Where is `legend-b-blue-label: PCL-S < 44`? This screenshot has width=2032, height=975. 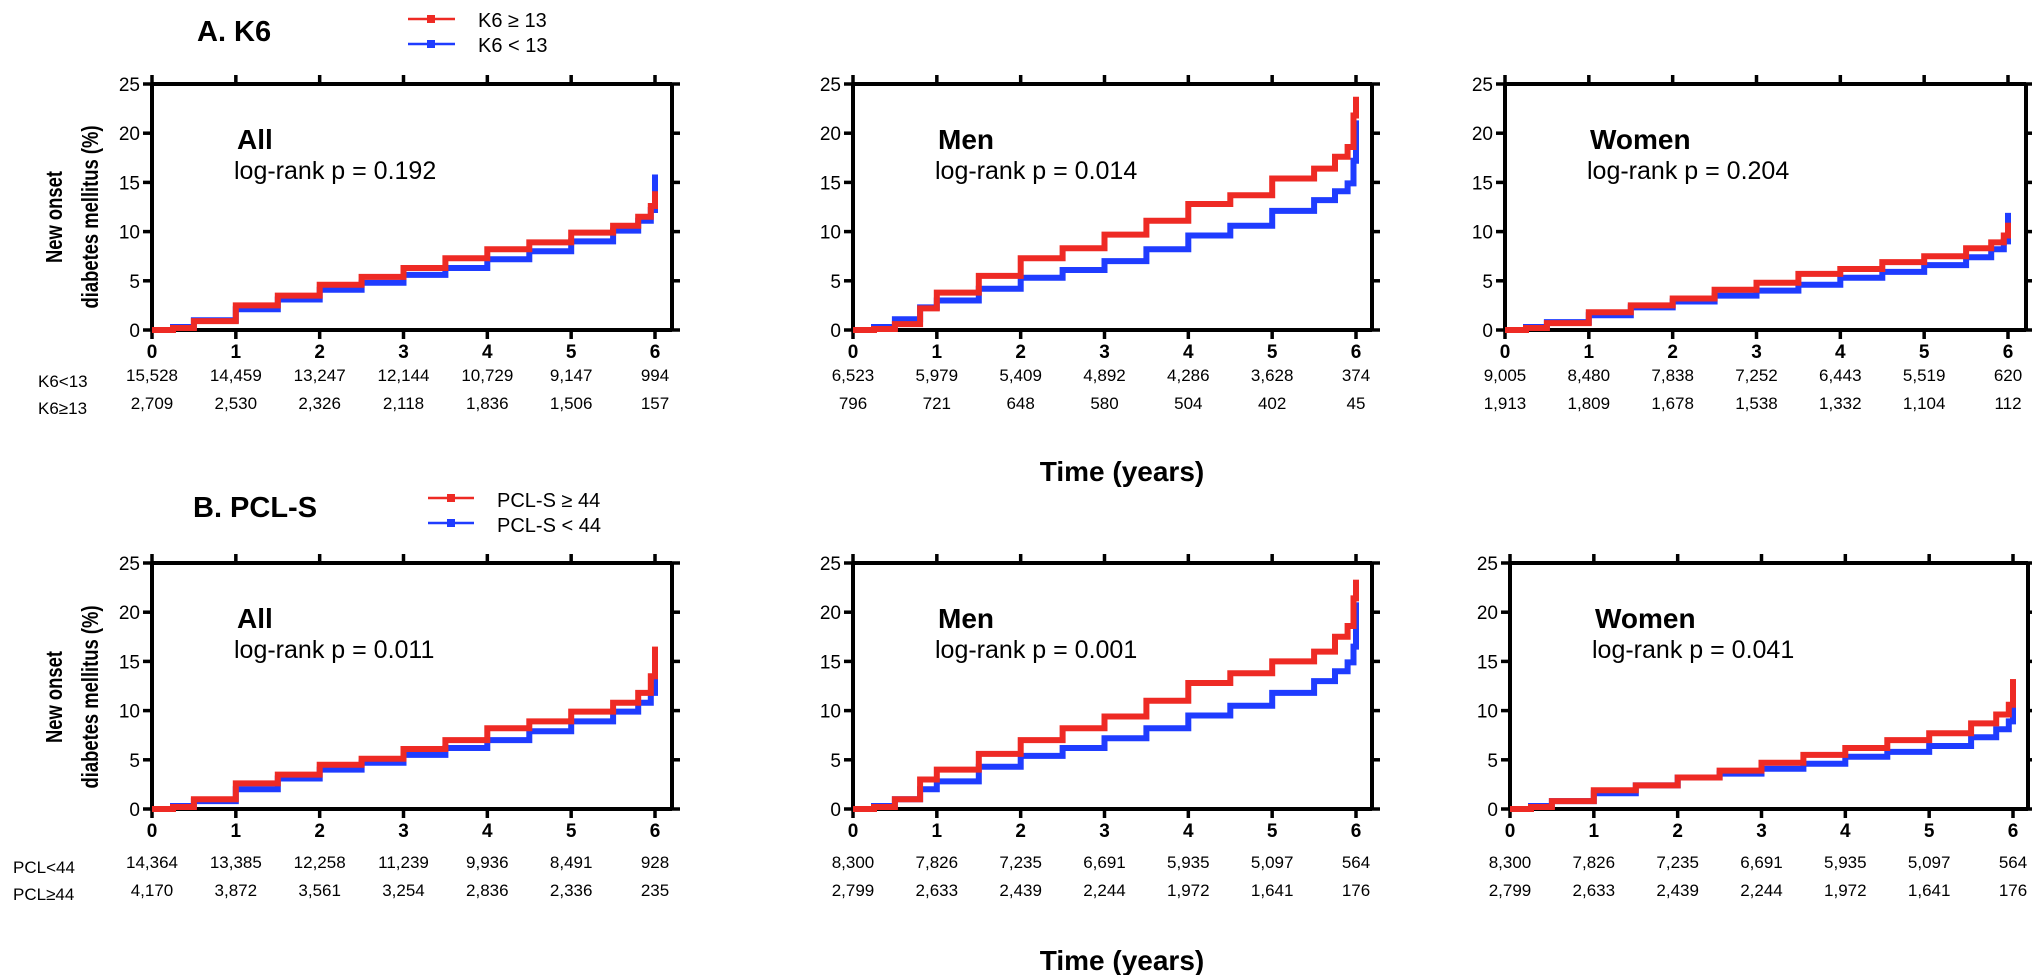
legend-b-blue-label: PCL-S < 44 is located at coordinates (549, 526).